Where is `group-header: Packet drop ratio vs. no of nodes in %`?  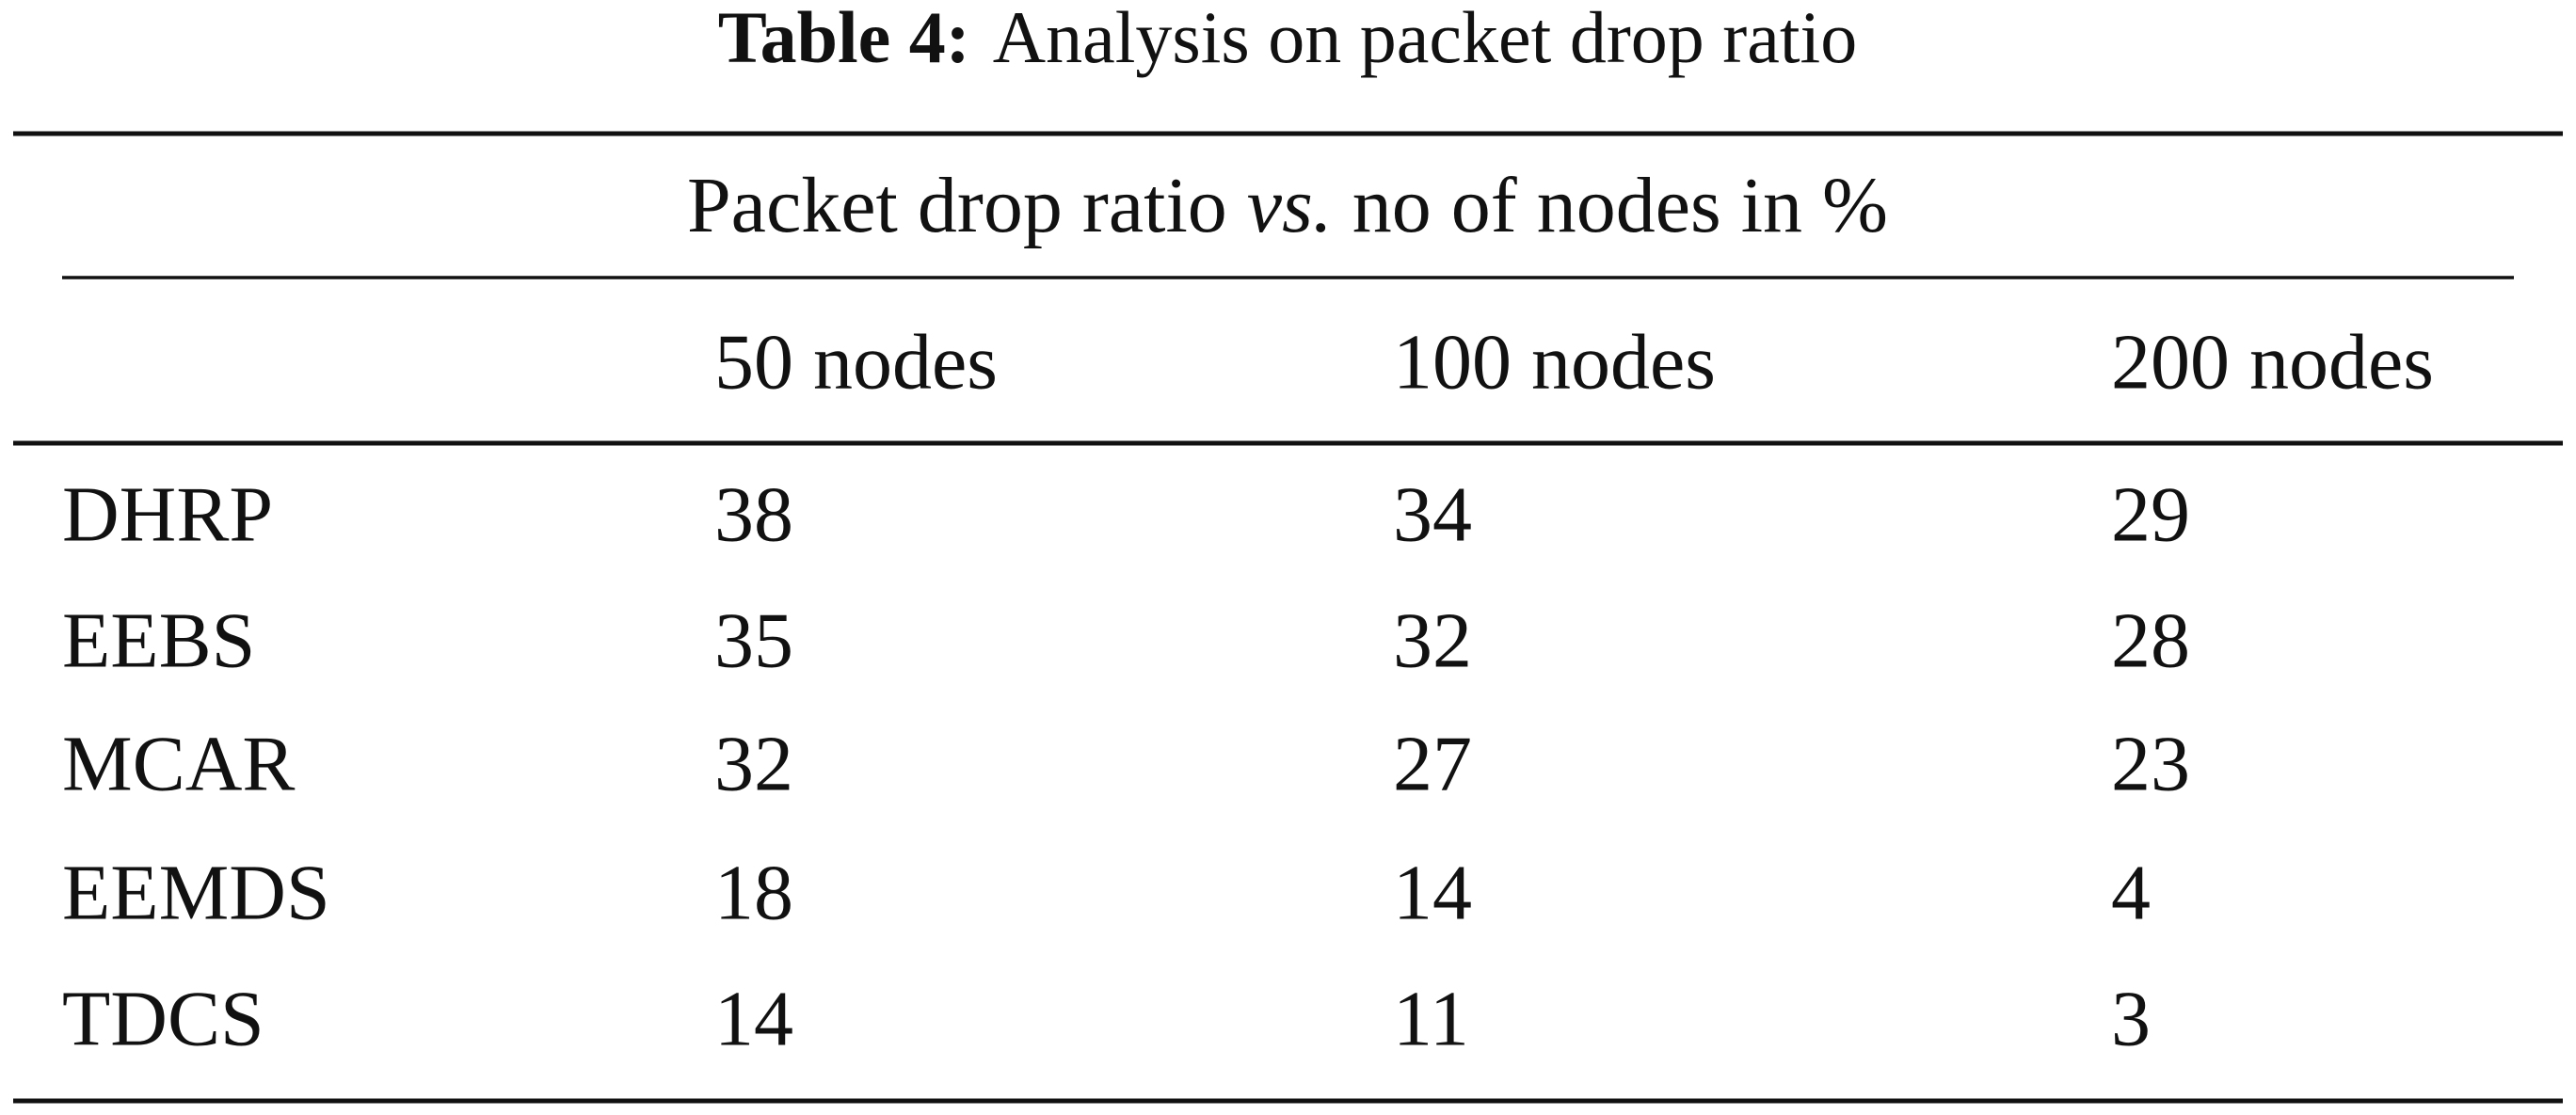 group-header: Packet drop ratio vs. no of nodes in % is located at coordinates (1287, 205).